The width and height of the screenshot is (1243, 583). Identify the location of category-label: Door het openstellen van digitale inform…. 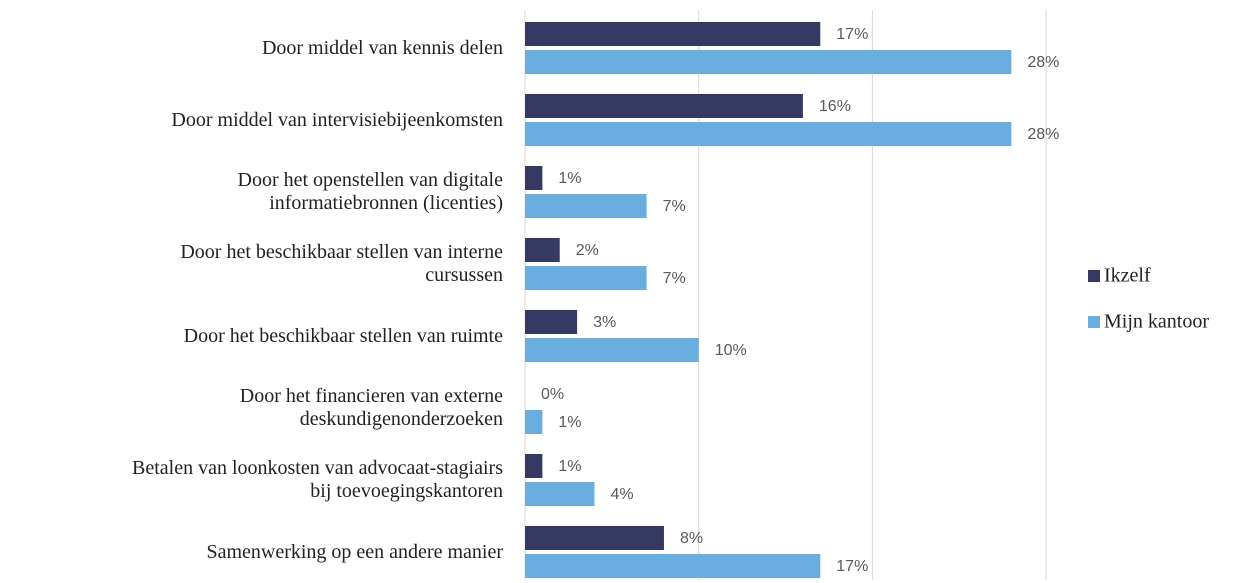
(370, 191).